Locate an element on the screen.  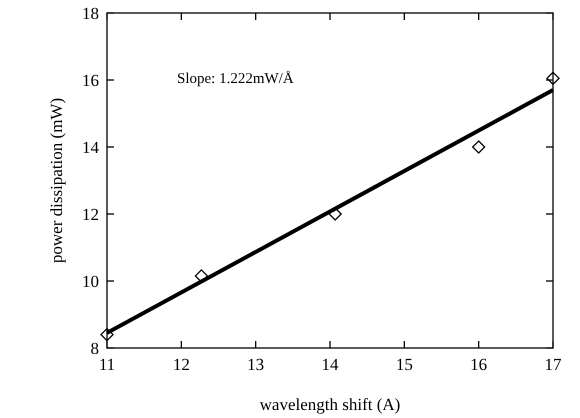
x-tick-label: 17 is located at coordinates (553, 364).